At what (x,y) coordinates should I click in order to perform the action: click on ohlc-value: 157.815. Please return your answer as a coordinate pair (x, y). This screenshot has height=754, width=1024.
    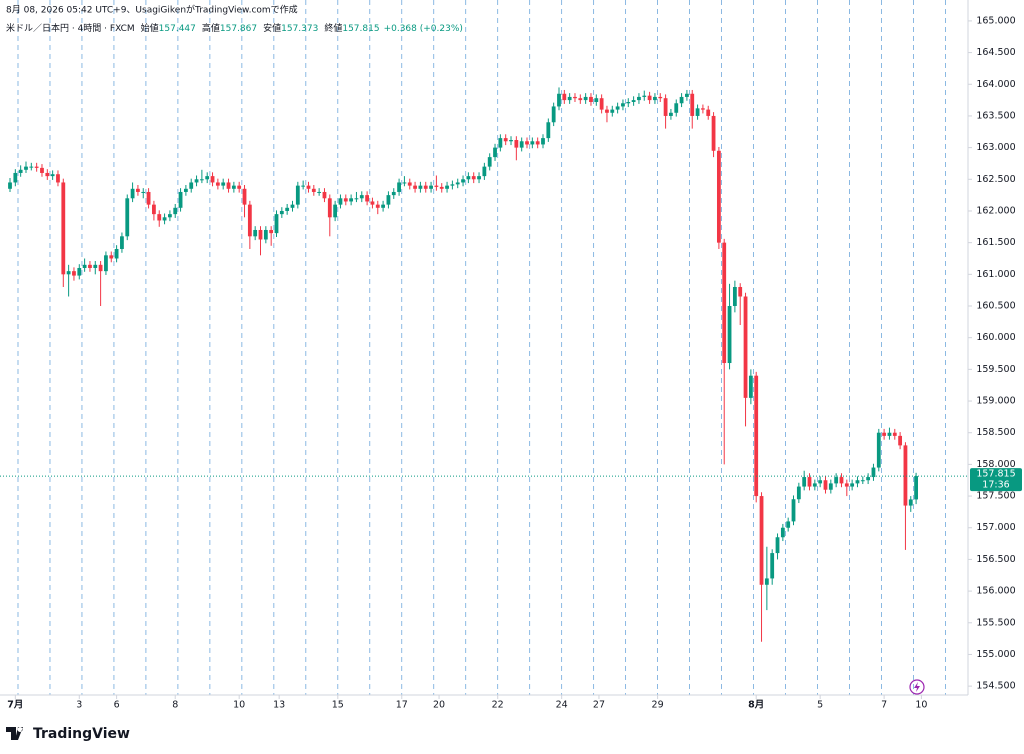
    Looking at the image, I should click on (360, 29).